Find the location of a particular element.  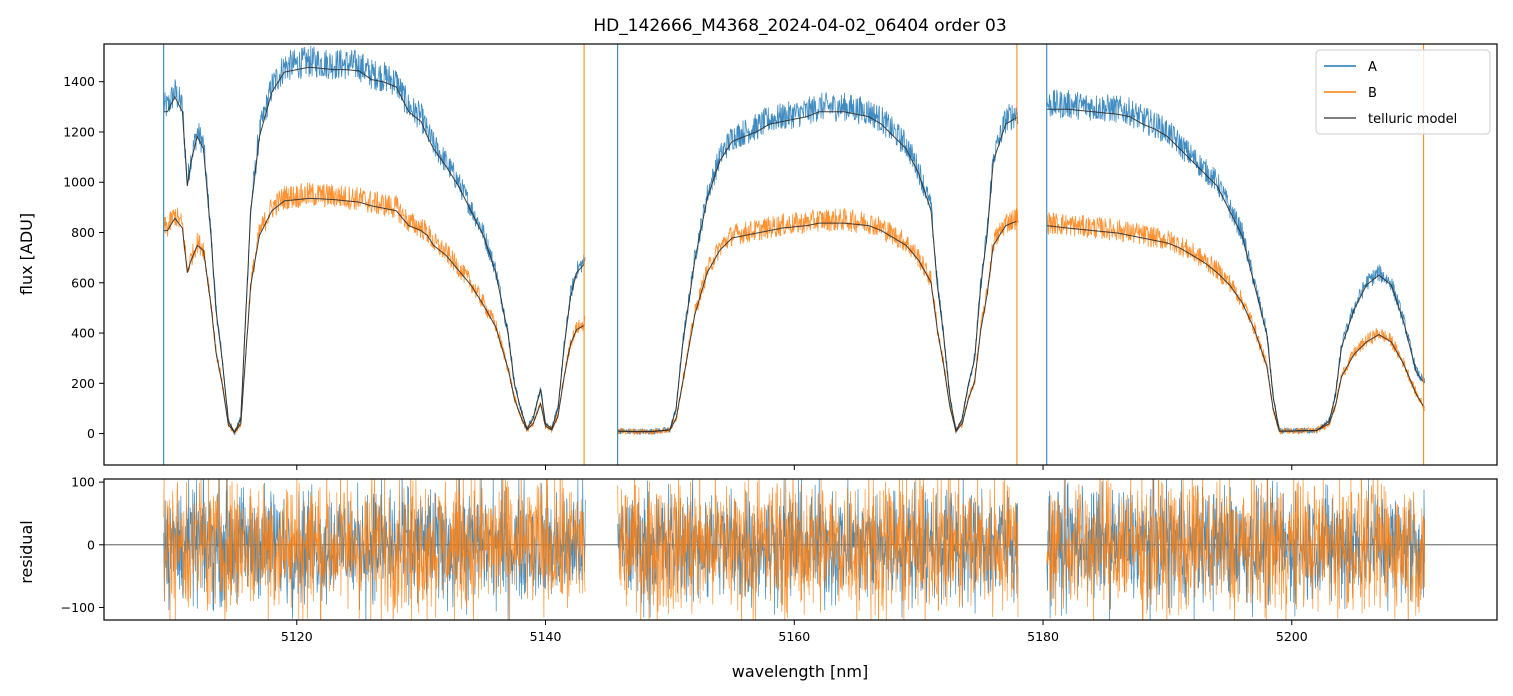

legend: A B telluric model is located at coordinates (1403, 92).